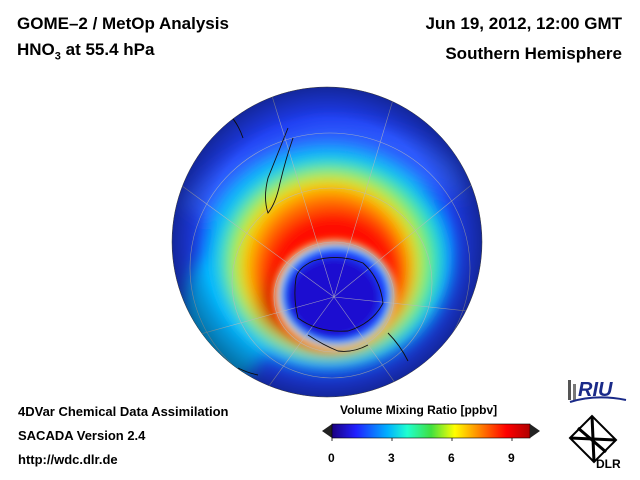 Image resolution: width=640 pixels, height=480 pixels. I want to click on dlr-logo: DLR, so click(594, 442).